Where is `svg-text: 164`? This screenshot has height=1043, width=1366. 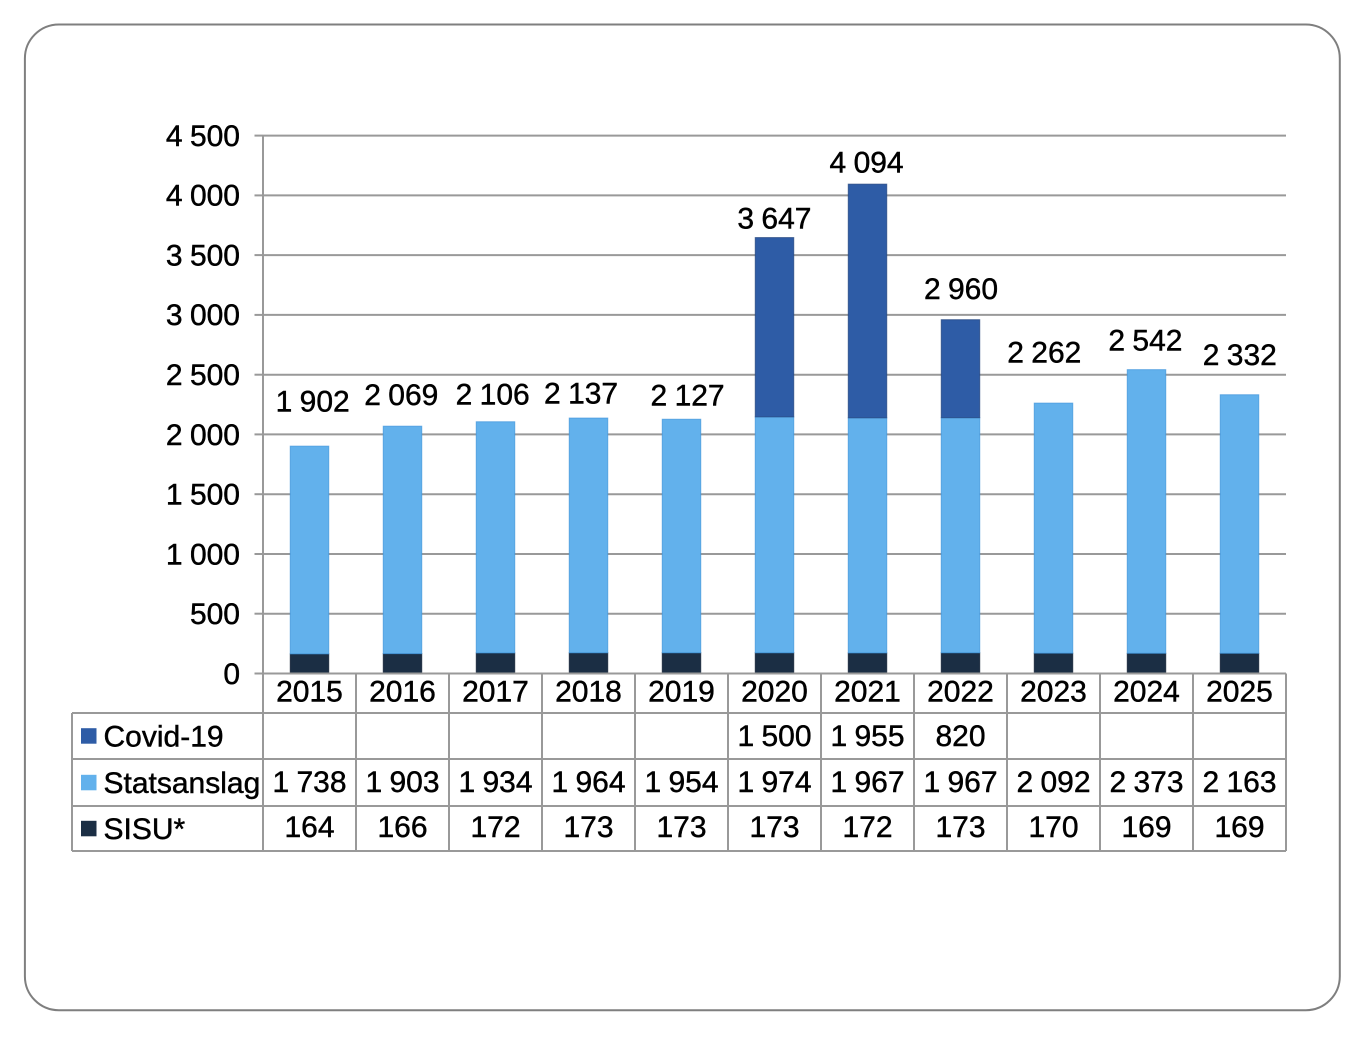
svg-text: 164 is located at coordinates (309, 827).